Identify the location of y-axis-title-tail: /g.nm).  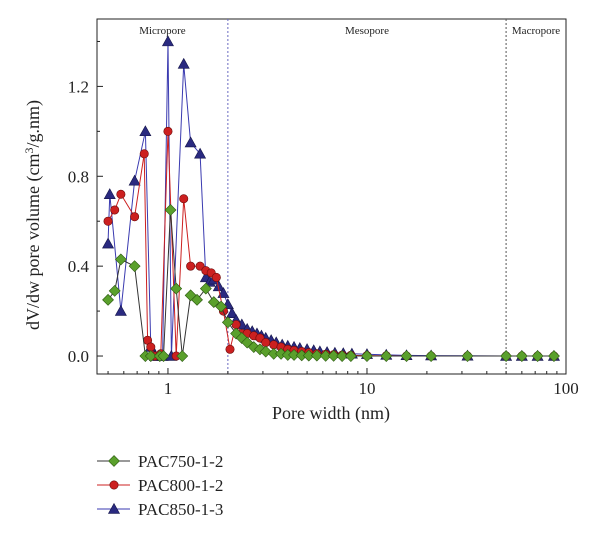
(33, 124).